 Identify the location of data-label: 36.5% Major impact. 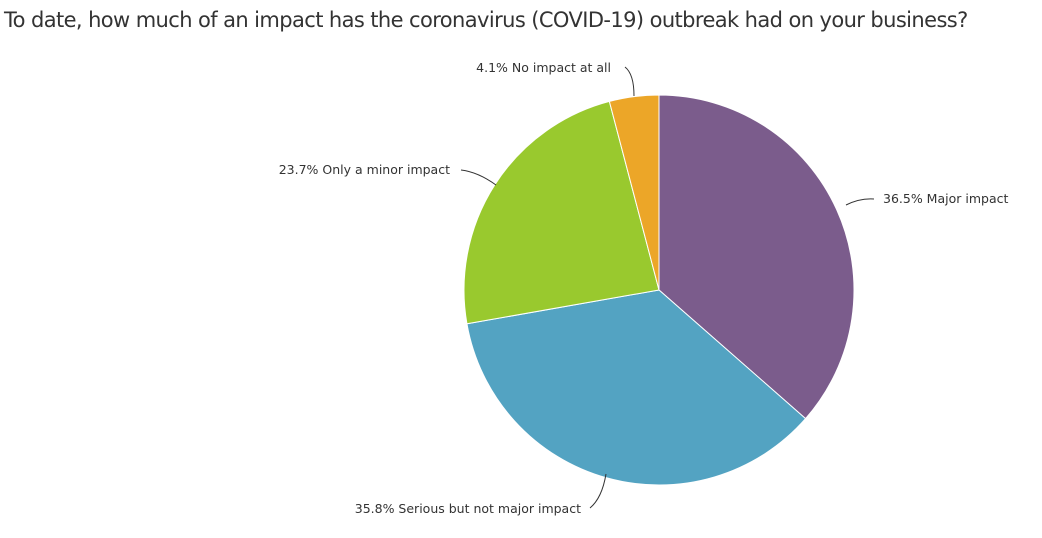
(945, 198).